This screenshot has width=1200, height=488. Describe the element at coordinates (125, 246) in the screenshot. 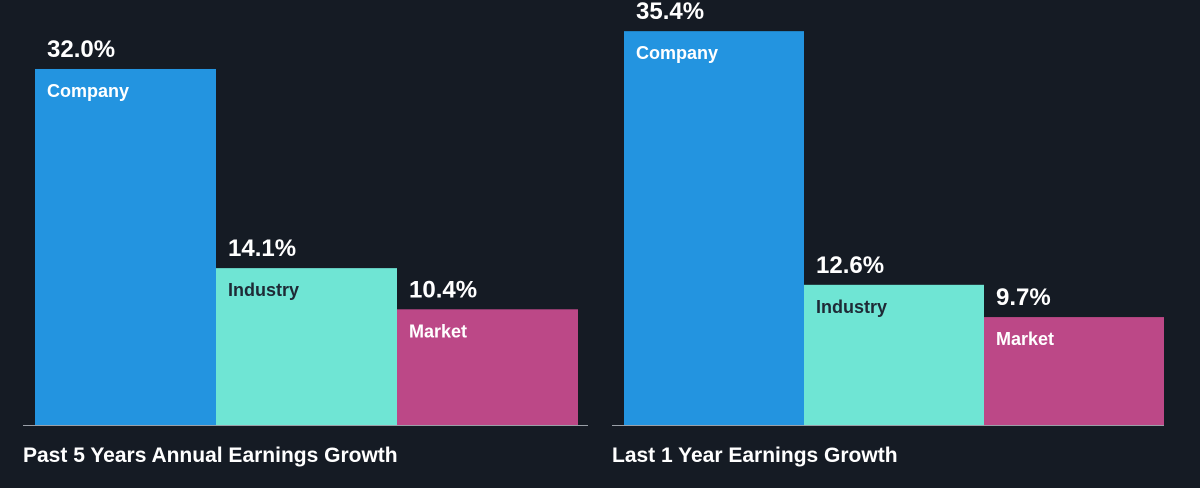

I see `bar-company-5y` at that location.